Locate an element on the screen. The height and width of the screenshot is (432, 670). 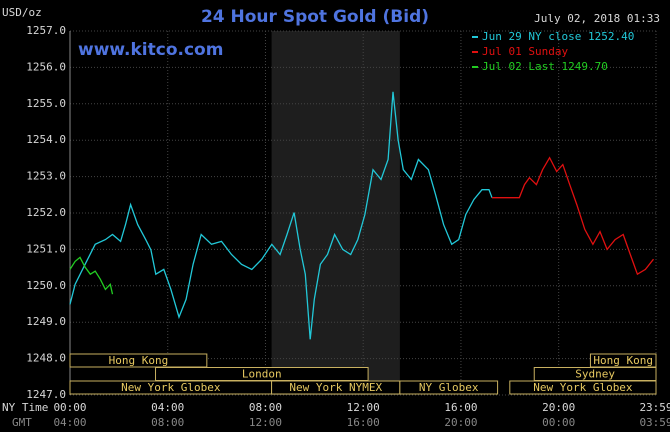
x-axis-label: NY Time is located at coordinates (25, 407).